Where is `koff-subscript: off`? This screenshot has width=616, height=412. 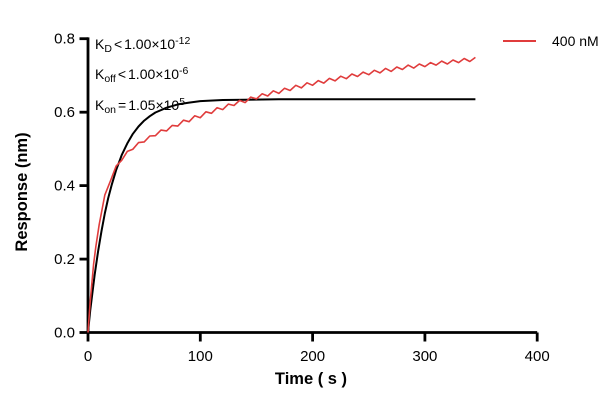 koff-subscript: off is located at coordinates (110, 79).